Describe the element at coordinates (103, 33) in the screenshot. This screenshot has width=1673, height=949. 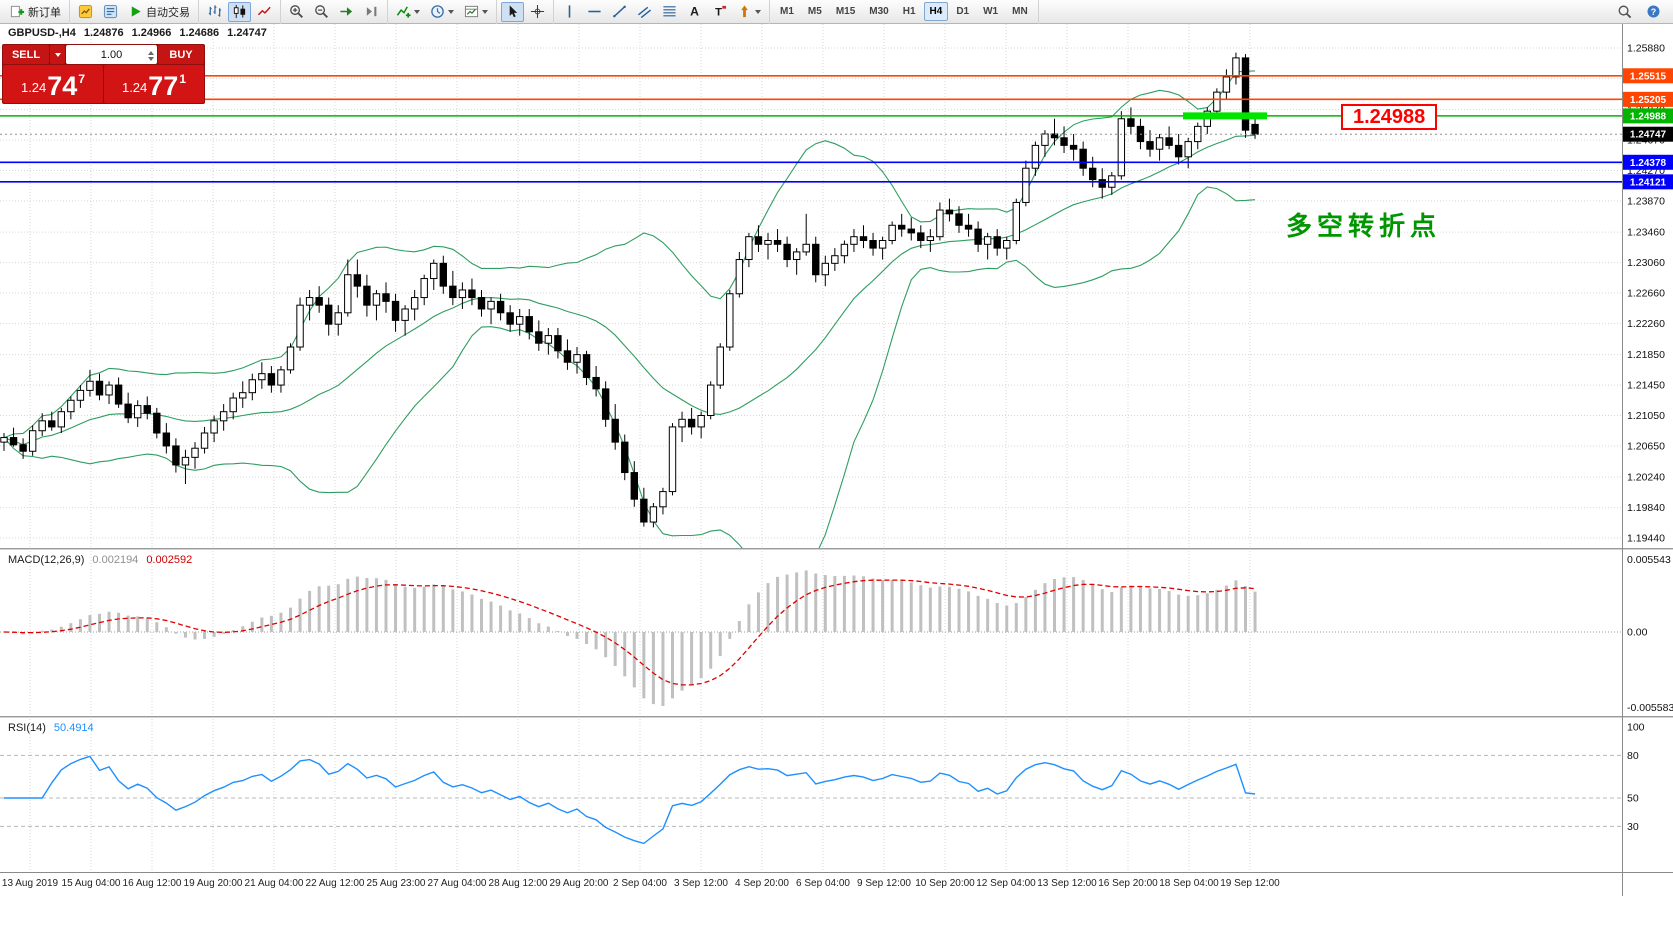
I see `open-value: 1.24876` at that location.